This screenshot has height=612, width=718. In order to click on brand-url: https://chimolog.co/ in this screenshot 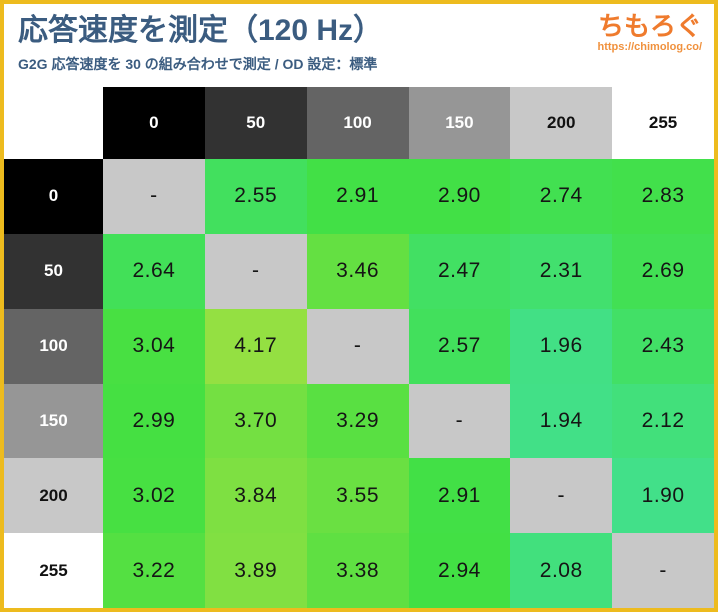, I will do `click(650, 46)`.